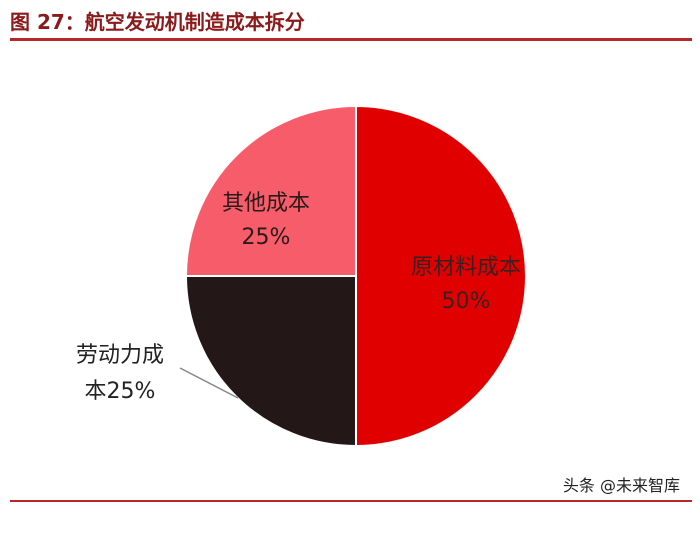 This screenshot has width=700, height=534. I want to click on watermark: 头条 @未来智库, so click(621, 484).